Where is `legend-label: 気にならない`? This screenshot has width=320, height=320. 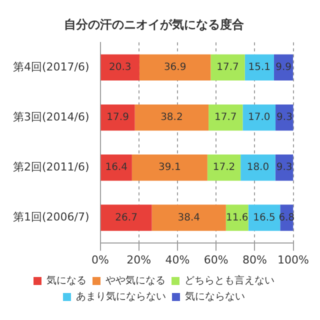 legend-label: 気にならない is located at coordinates (215, 297).